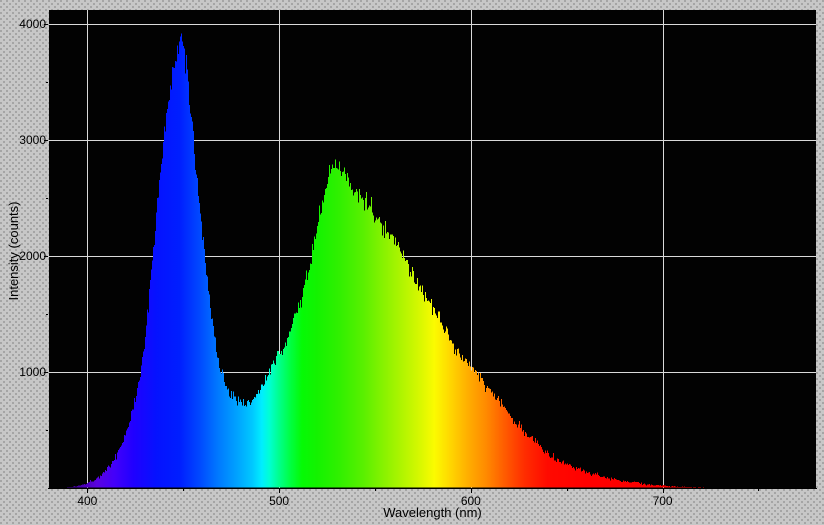  I want to click on x-axis-title: Wavelength (nm), so click(432, 512).